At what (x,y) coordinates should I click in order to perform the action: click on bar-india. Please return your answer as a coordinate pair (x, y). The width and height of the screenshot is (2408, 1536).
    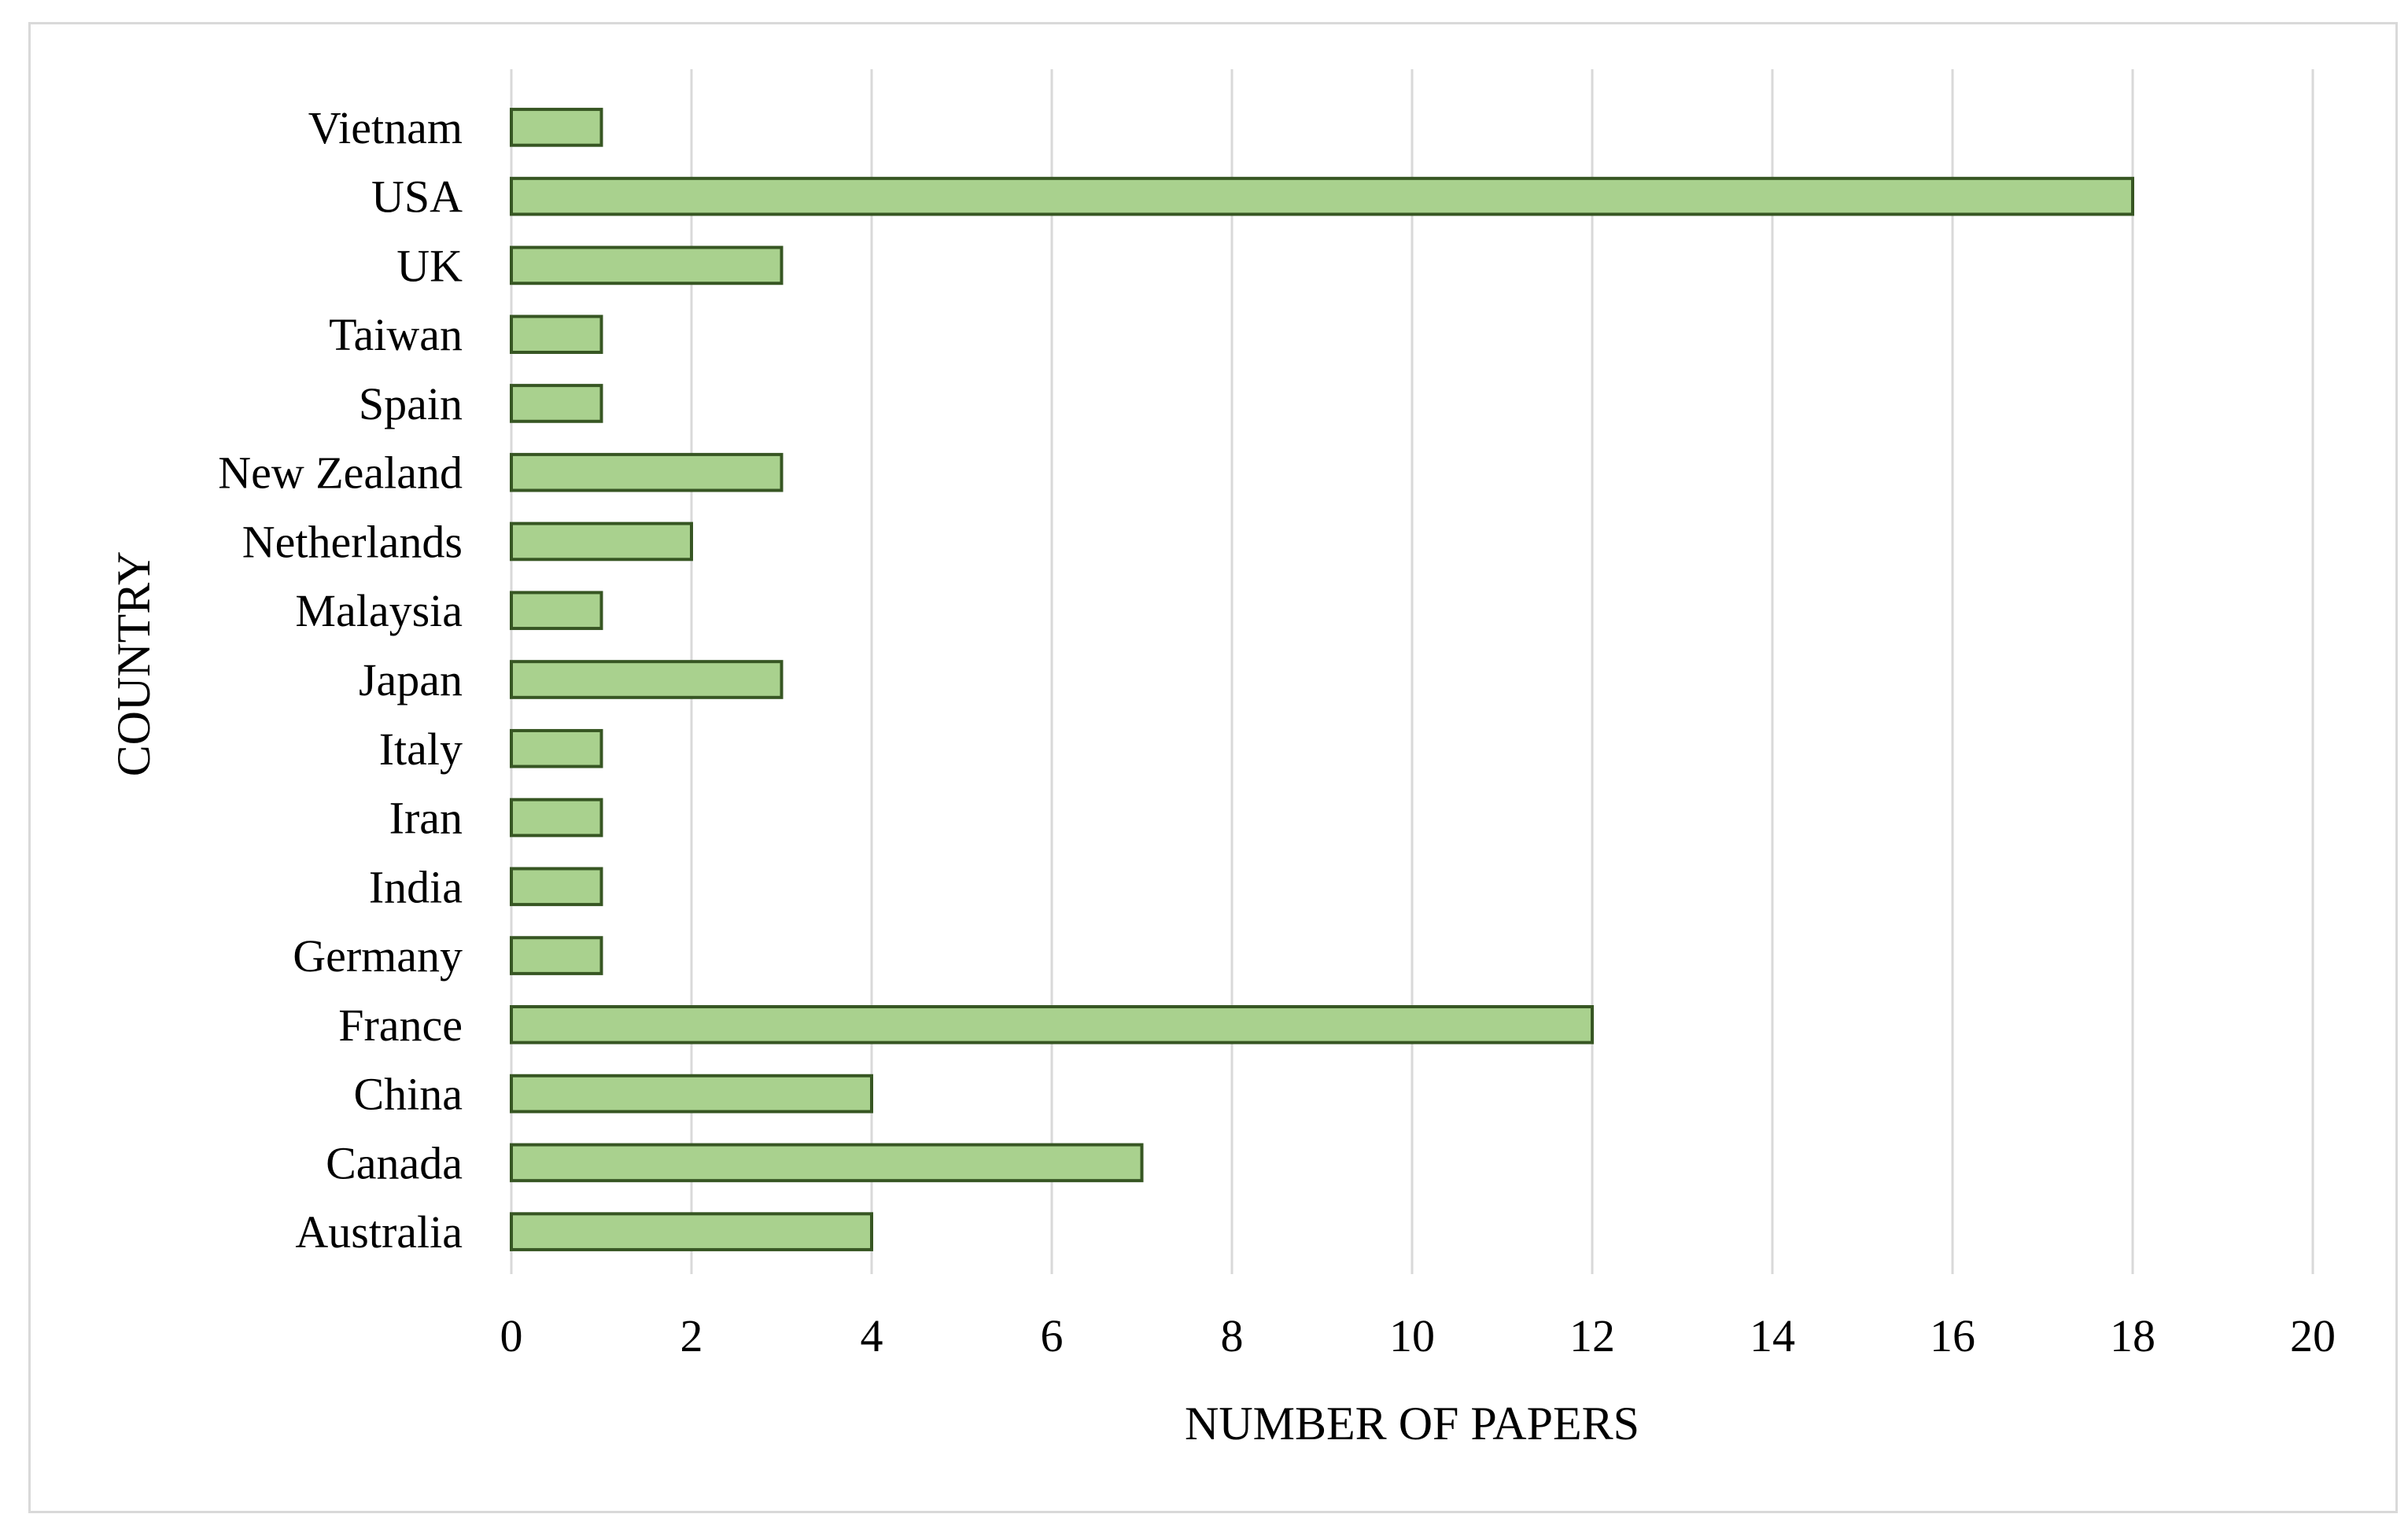
    Looking at the image, I should click on (557, 887).